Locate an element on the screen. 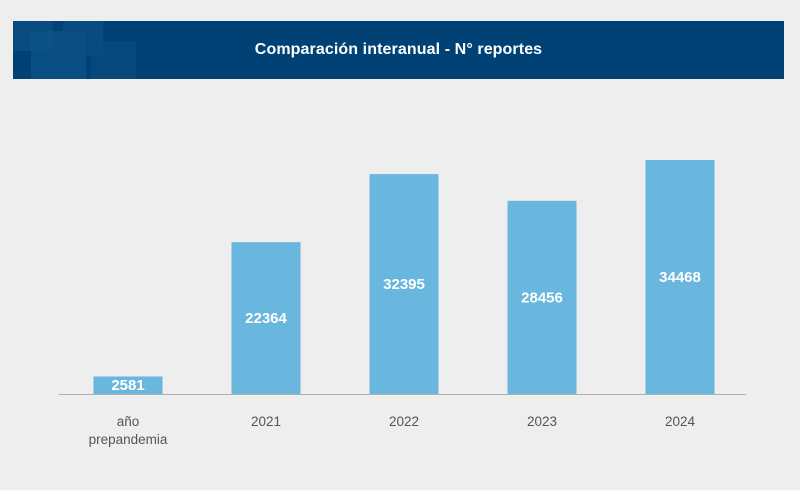 The width and height of the screenshot is (800, 490). bar-value-label: 22364 is located at coordinates (266, 318).